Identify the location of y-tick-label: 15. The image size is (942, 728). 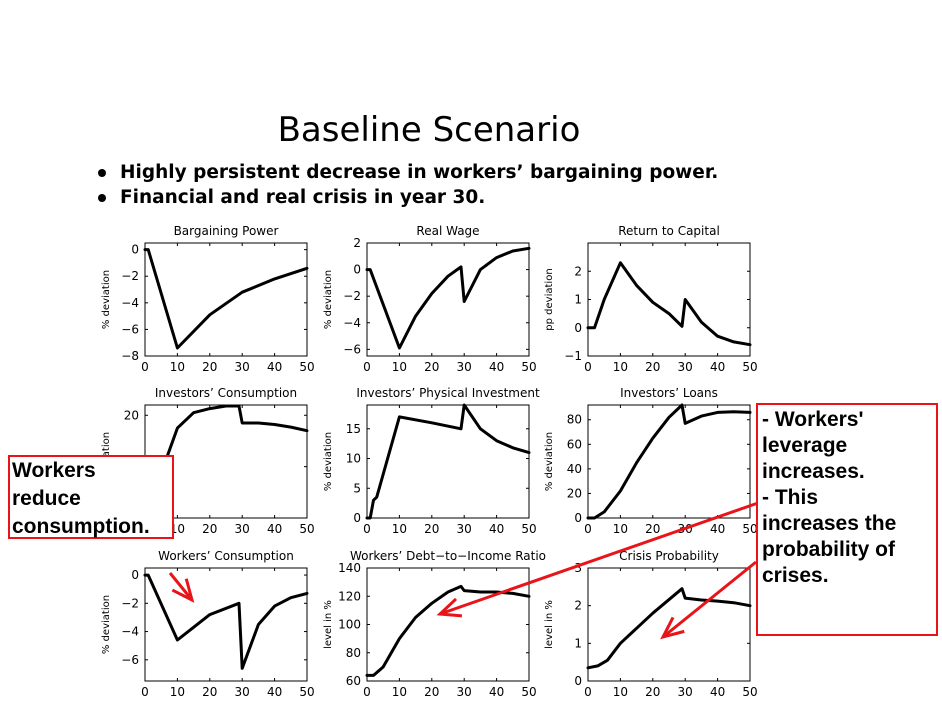
(353, 429).